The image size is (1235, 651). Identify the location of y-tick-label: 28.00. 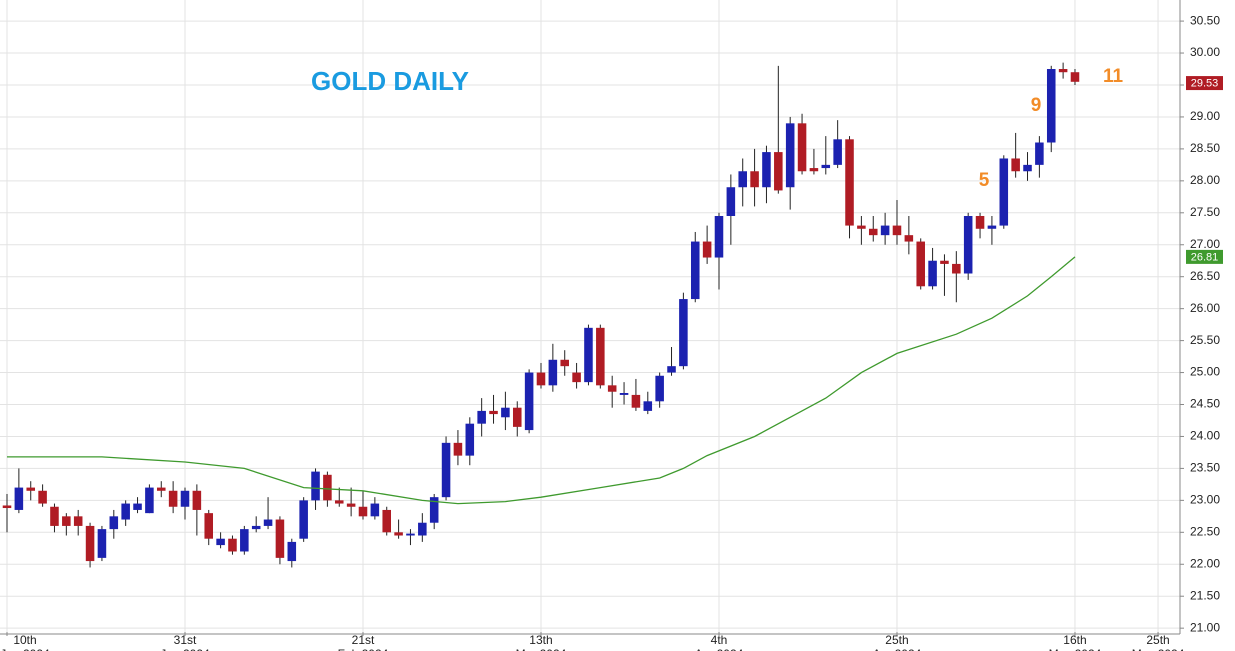
(1205, 180).